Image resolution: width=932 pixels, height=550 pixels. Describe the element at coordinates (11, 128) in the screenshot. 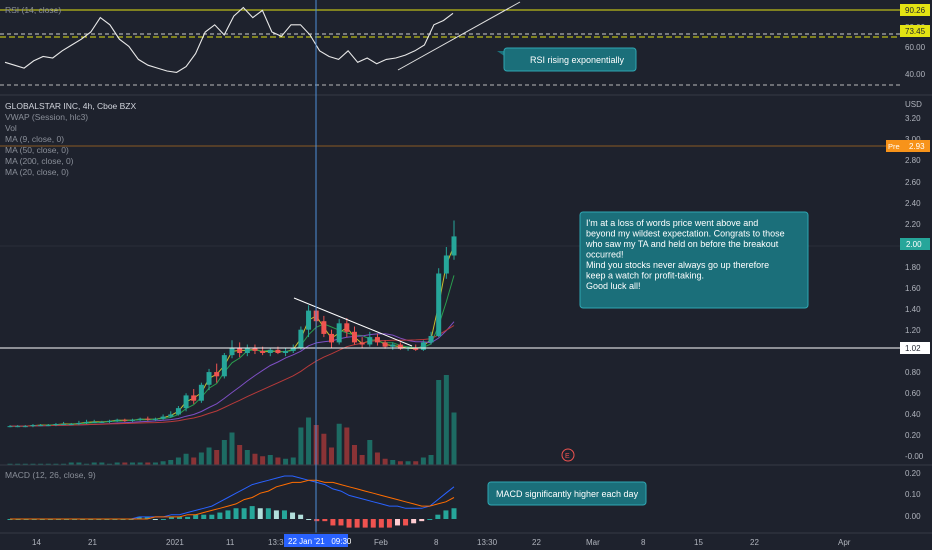

I see `indicator-vol: Vol` at that location.